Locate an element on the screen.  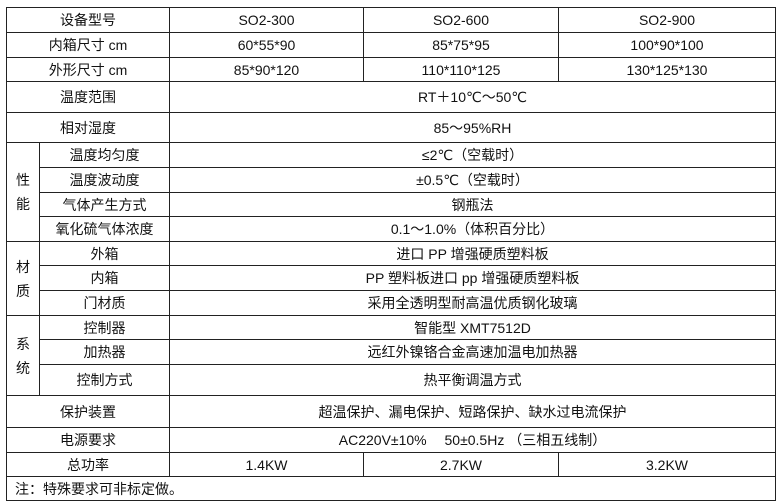
label-controller: 控制器 is located at coordinates (104, 327).